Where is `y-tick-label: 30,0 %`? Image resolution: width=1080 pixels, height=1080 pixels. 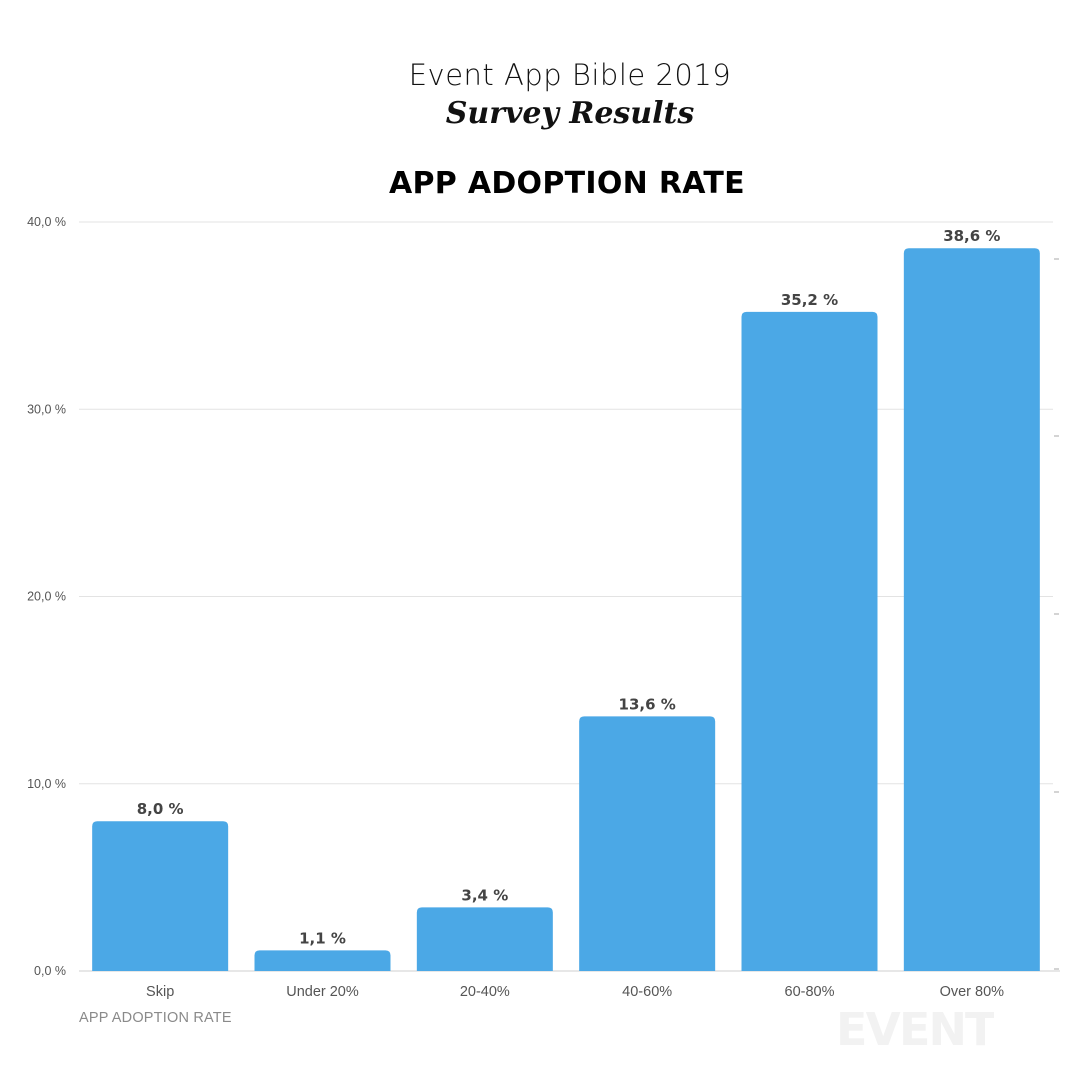 y-tick-label: 30,0 % is located at coordinates (46, 409).